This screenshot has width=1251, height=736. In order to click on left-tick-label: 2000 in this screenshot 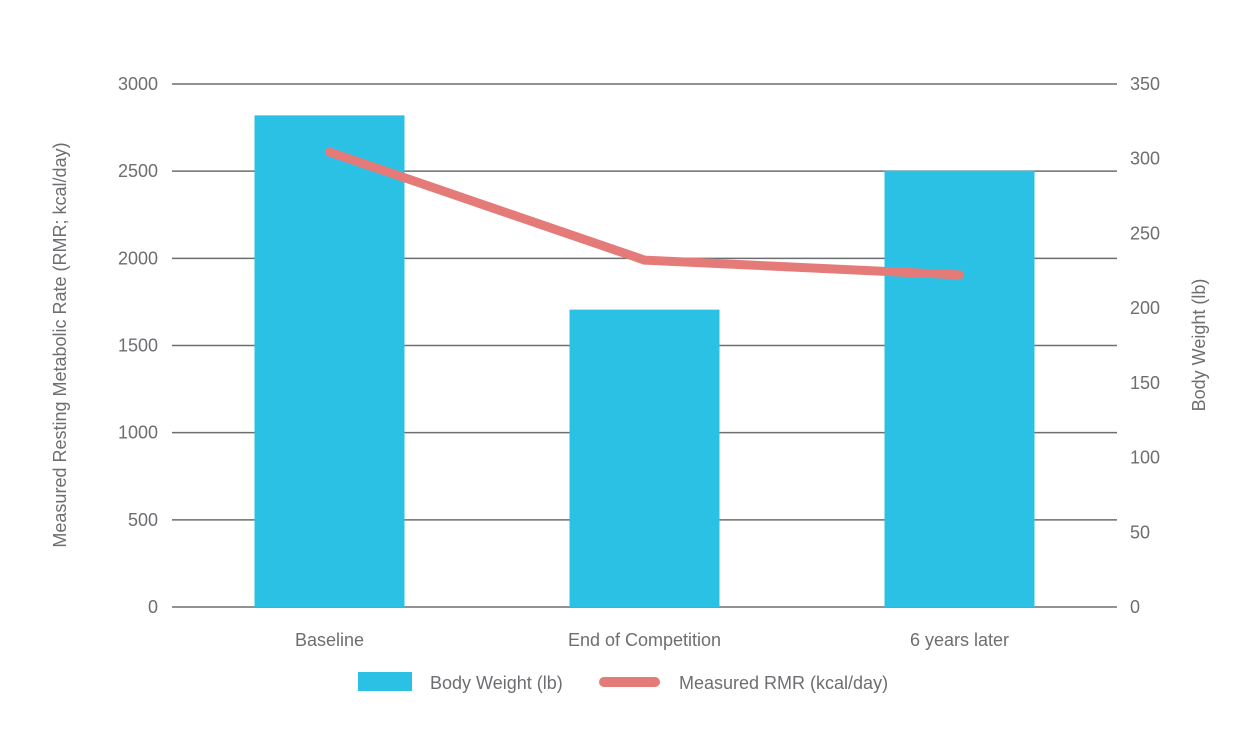, I will do `click(138, 258)`.